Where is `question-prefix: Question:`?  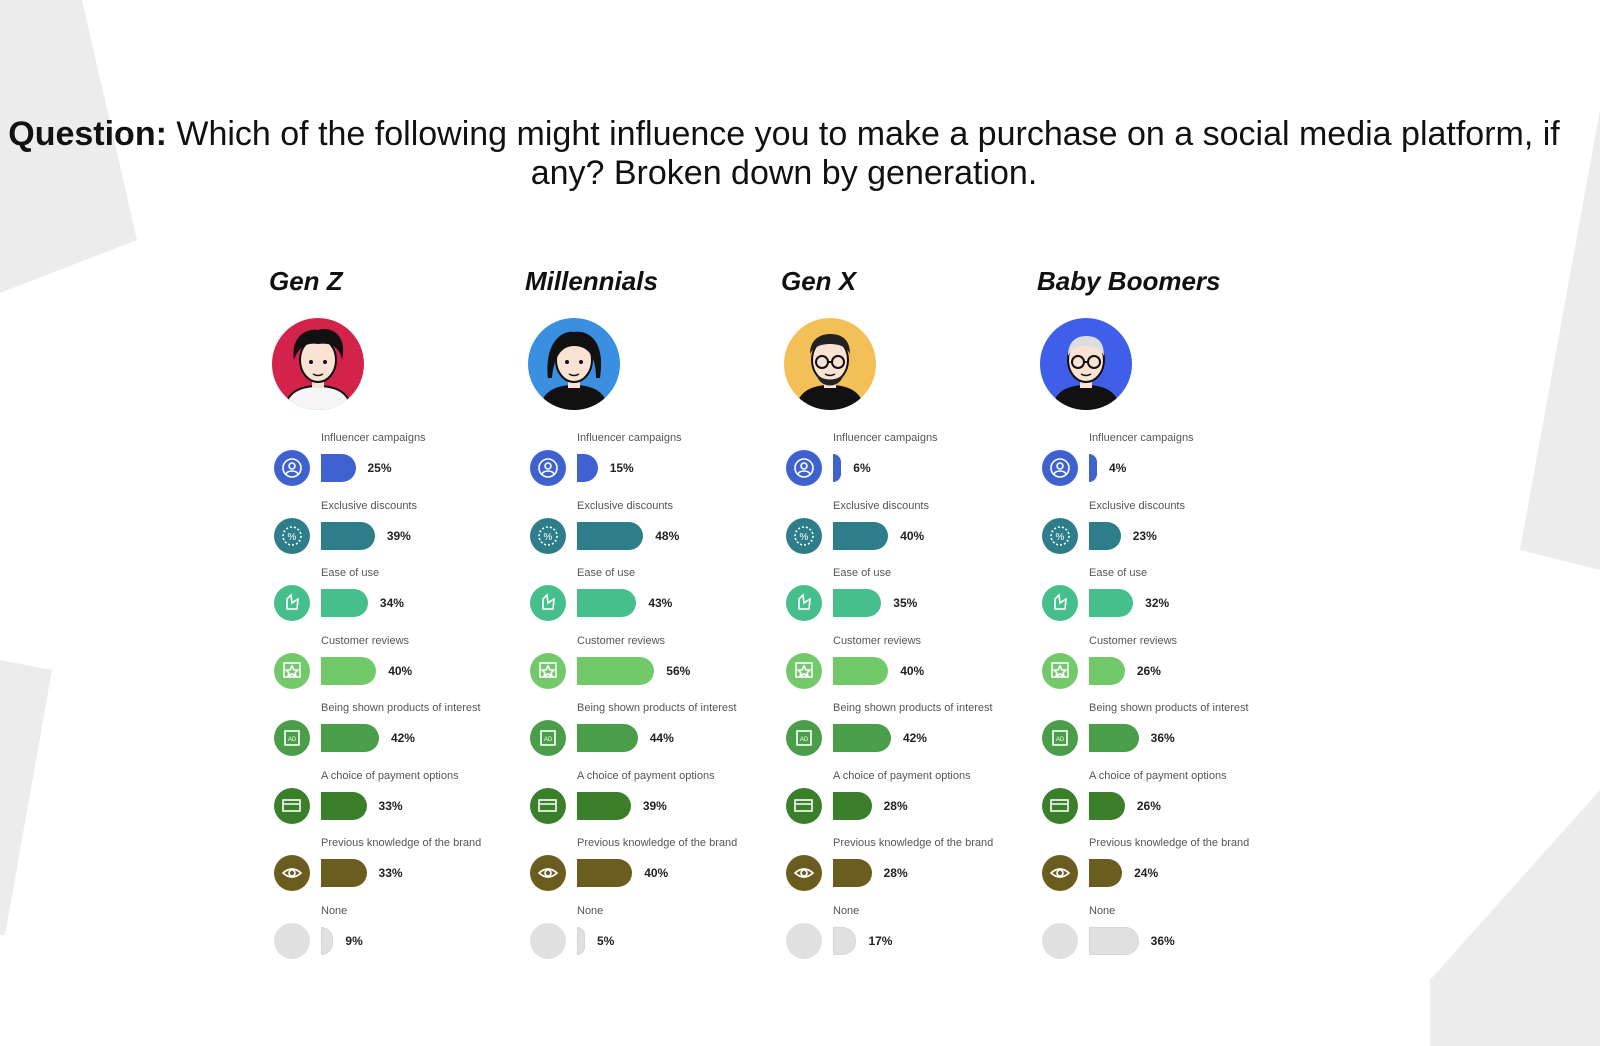 question-prefix: Question: is located at coordinates (87, 134).